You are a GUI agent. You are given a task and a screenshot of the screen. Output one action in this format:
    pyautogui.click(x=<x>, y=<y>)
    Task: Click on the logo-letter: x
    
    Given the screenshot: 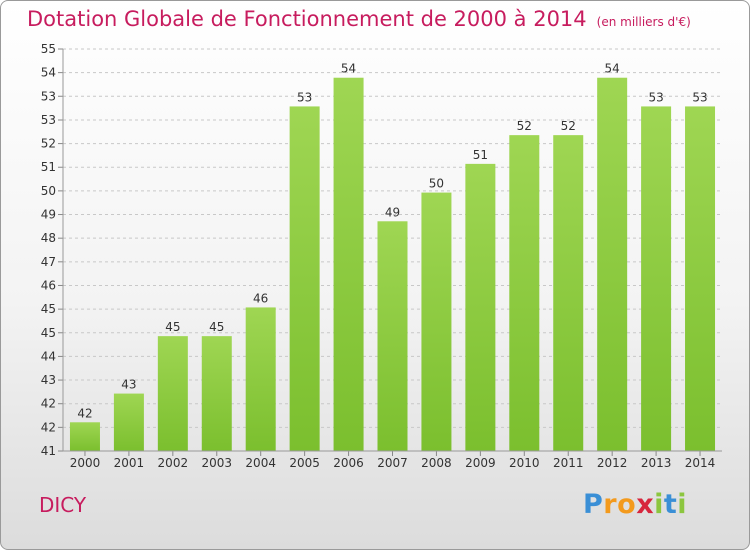 What is the action you would take?
    pyautogui.click(x=645, y=504)
    